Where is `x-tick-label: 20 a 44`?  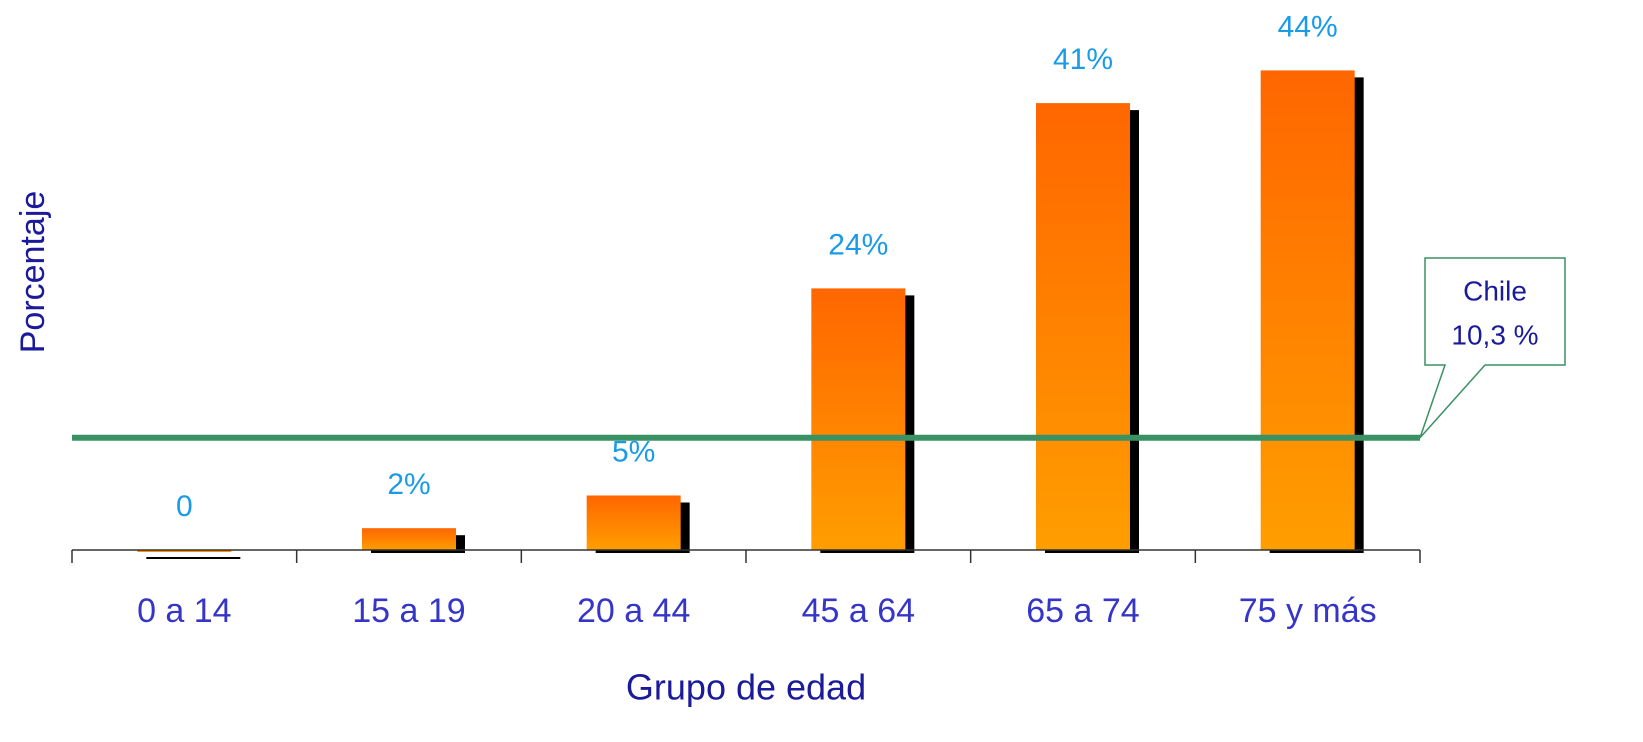 x-tick-label: 20 a 44 is located at coordinates (633, 611).